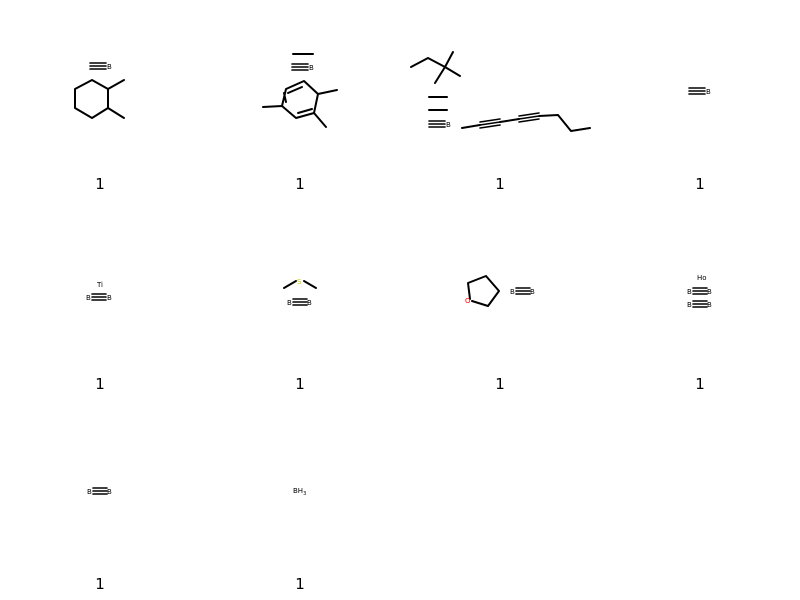  What do you see at coordinates (300, 500) in the screenshot?
I see `molecule-cell-10: BH3 1` at bounding box center [300, 500].